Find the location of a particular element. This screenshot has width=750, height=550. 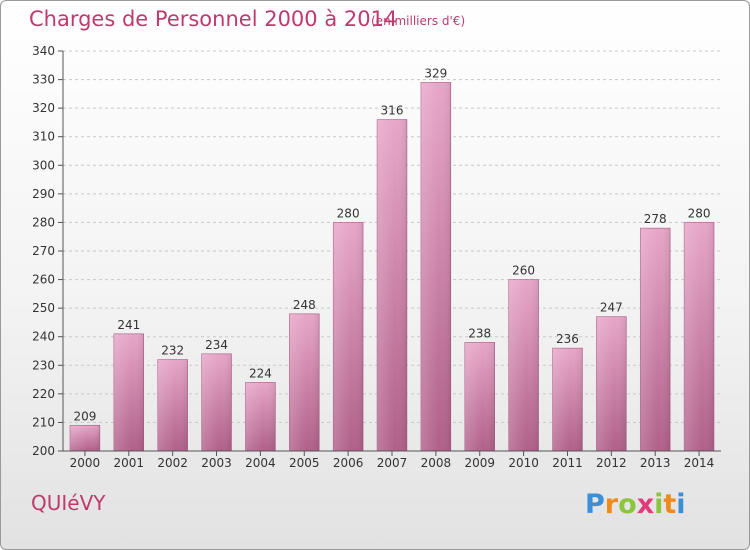

y-tick-label: 330 is located at coordinates (43, 80).